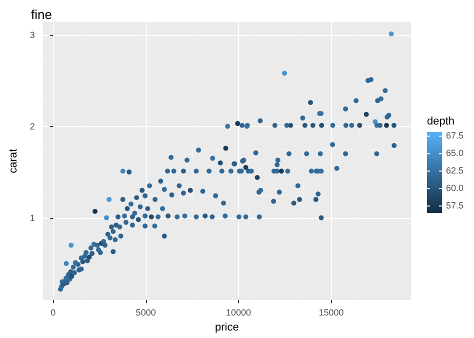  What do you see at coordinates (455, 153) in the screenshot?
I see `color-bar-label: 65.0` at bounding box center [455, 153].